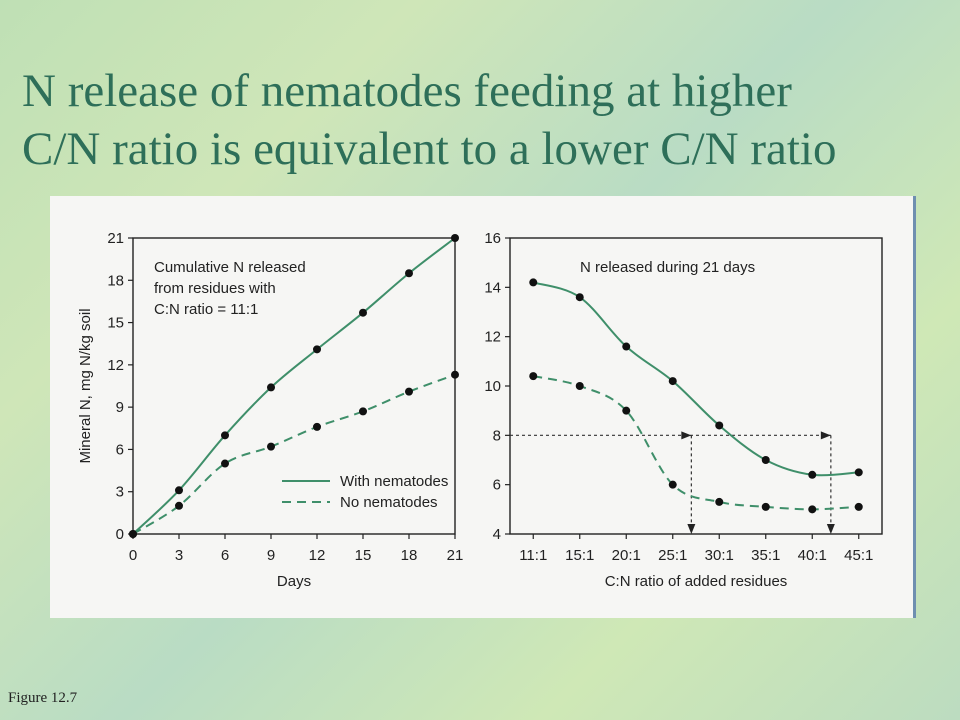 The height and width of the screenshot is (720, 960). I want to click on right-x-tick-label: 30:1, so click(719, 555).